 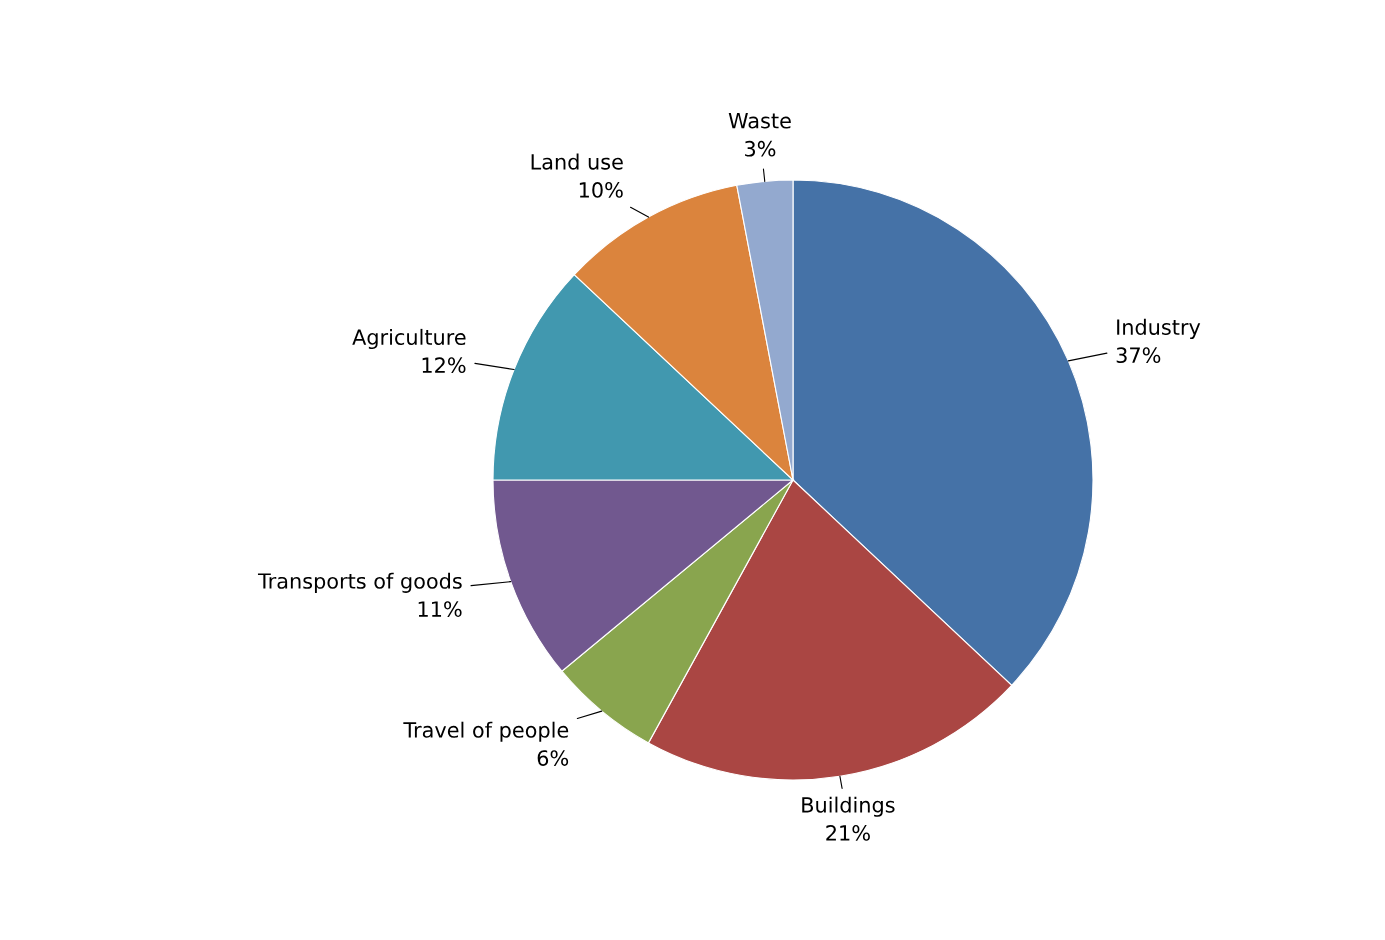 I want to click on data-label: 11%, so click(x=440, y=609).